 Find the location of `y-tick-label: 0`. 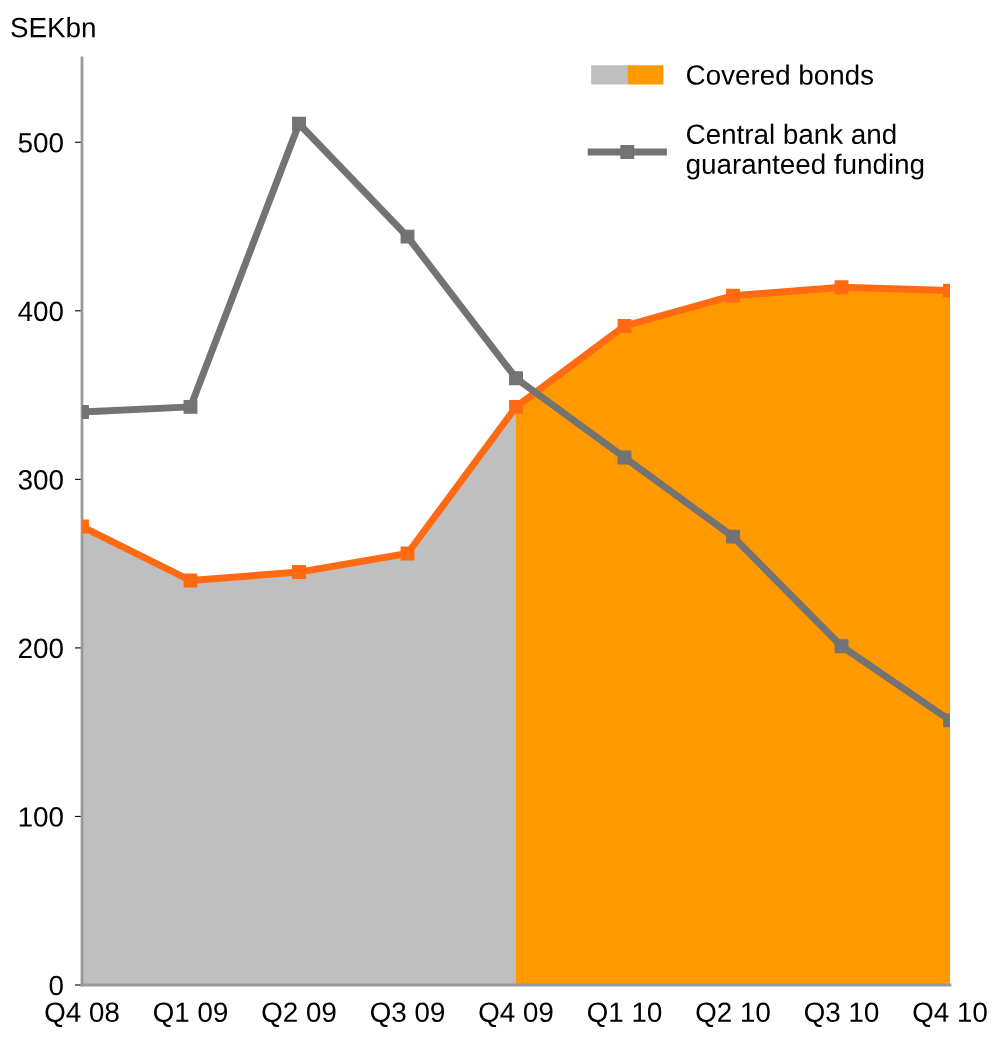

y-tick-label: 0 is located at coordinates (56, 985).